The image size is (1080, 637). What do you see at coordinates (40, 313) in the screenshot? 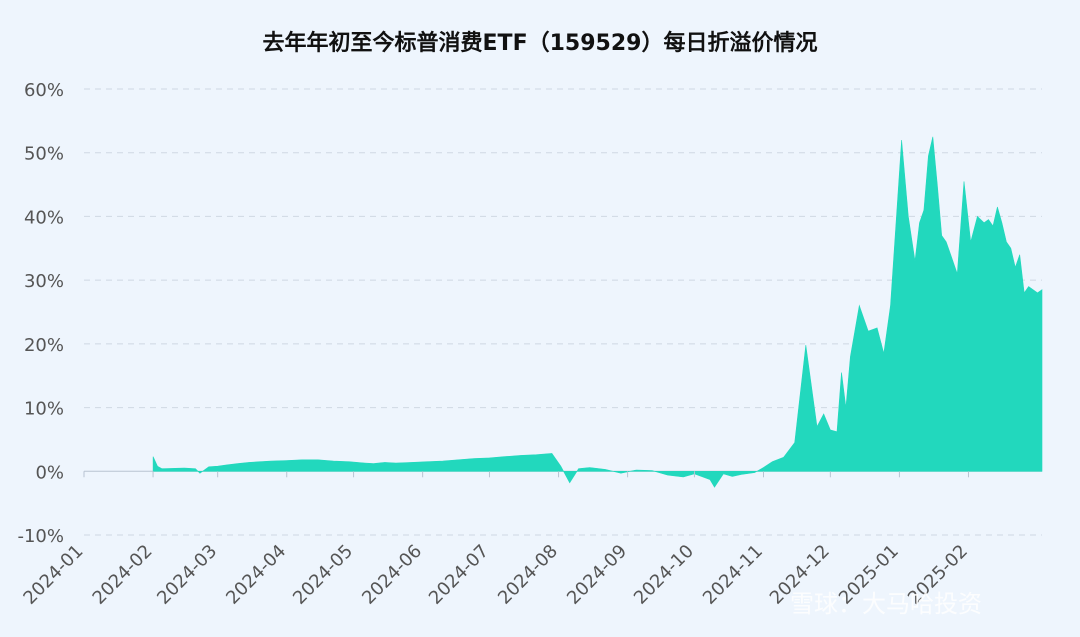
I see `y-axis-ticks: 60% 50% 40% 30% 20% 10% 0% -10%` at bounding box center [40, 313].